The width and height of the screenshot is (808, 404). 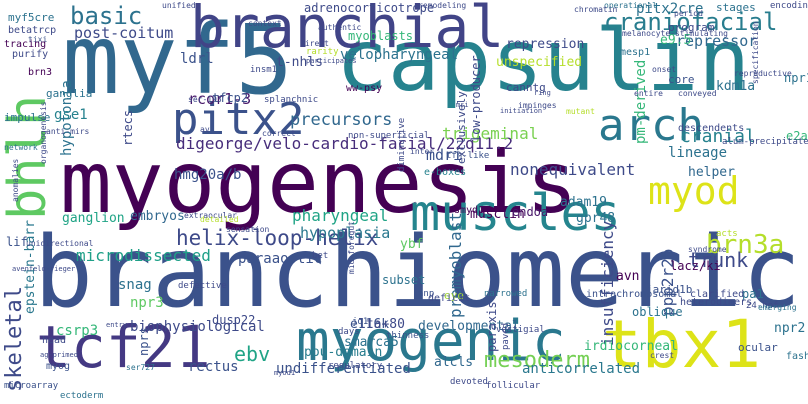 What do you see at coordinates (213, 367) in the screenshot?
I see `word: rectus` at bounding box center [213, 367].